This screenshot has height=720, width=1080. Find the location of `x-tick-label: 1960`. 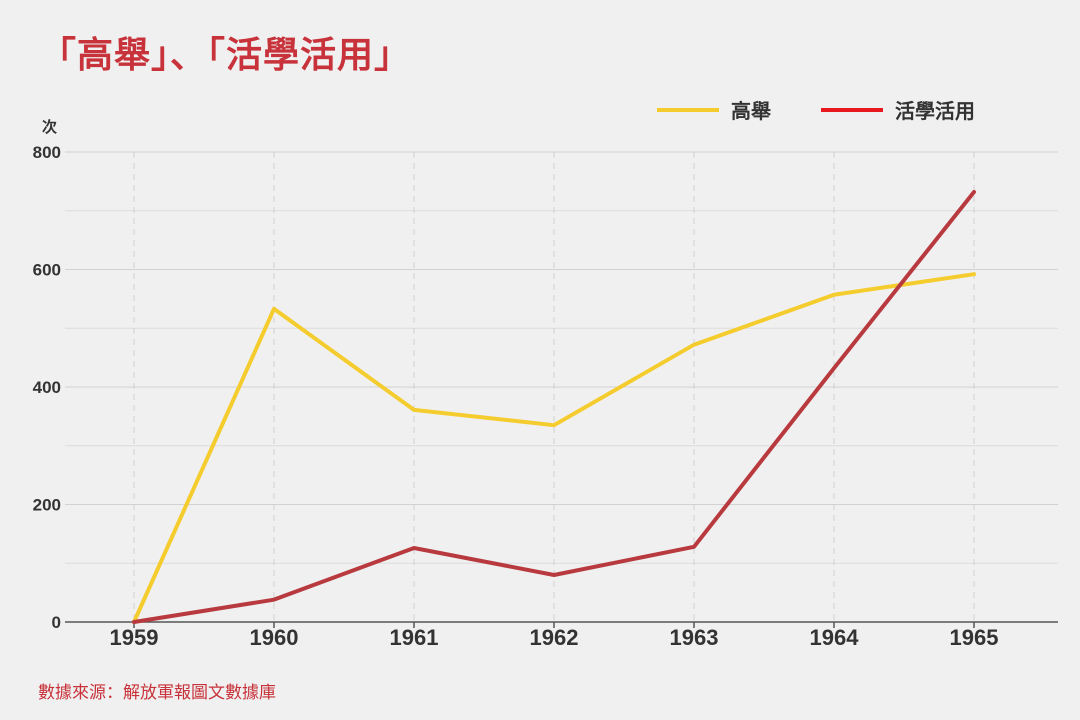

x-tick-label: 1960 is located at coordinates (274, 637).